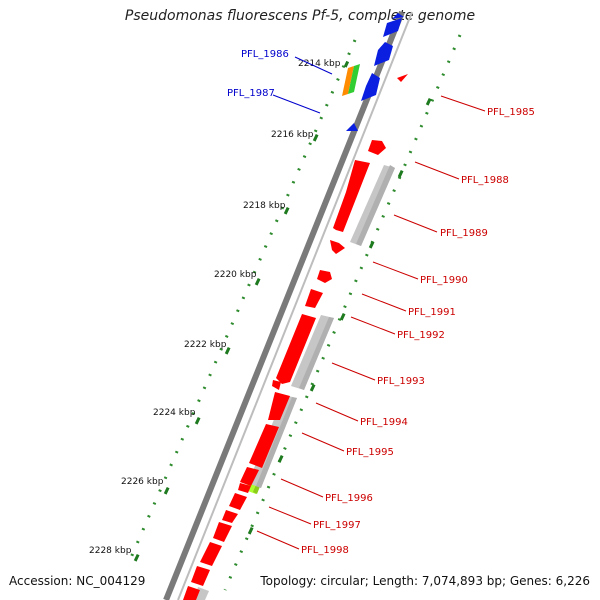  I want to click on tick-label: 2224 kbp, so click(174, 413).